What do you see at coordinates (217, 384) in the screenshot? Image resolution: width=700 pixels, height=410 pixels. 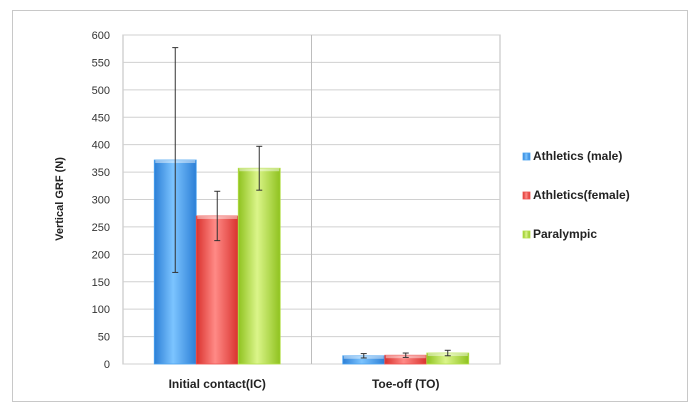 I see `x-category-label: Initial contact(IC)` at bounding box center [217, 384].